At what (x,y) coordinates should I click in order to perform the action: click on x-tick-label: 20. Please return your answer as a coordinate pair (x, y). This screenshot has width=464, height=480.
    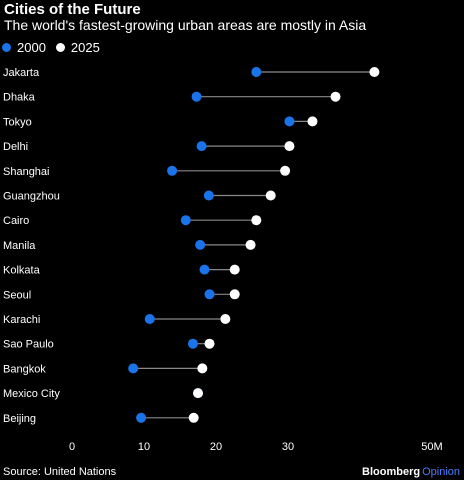
    Looking at the image, I should click on (216, 447).